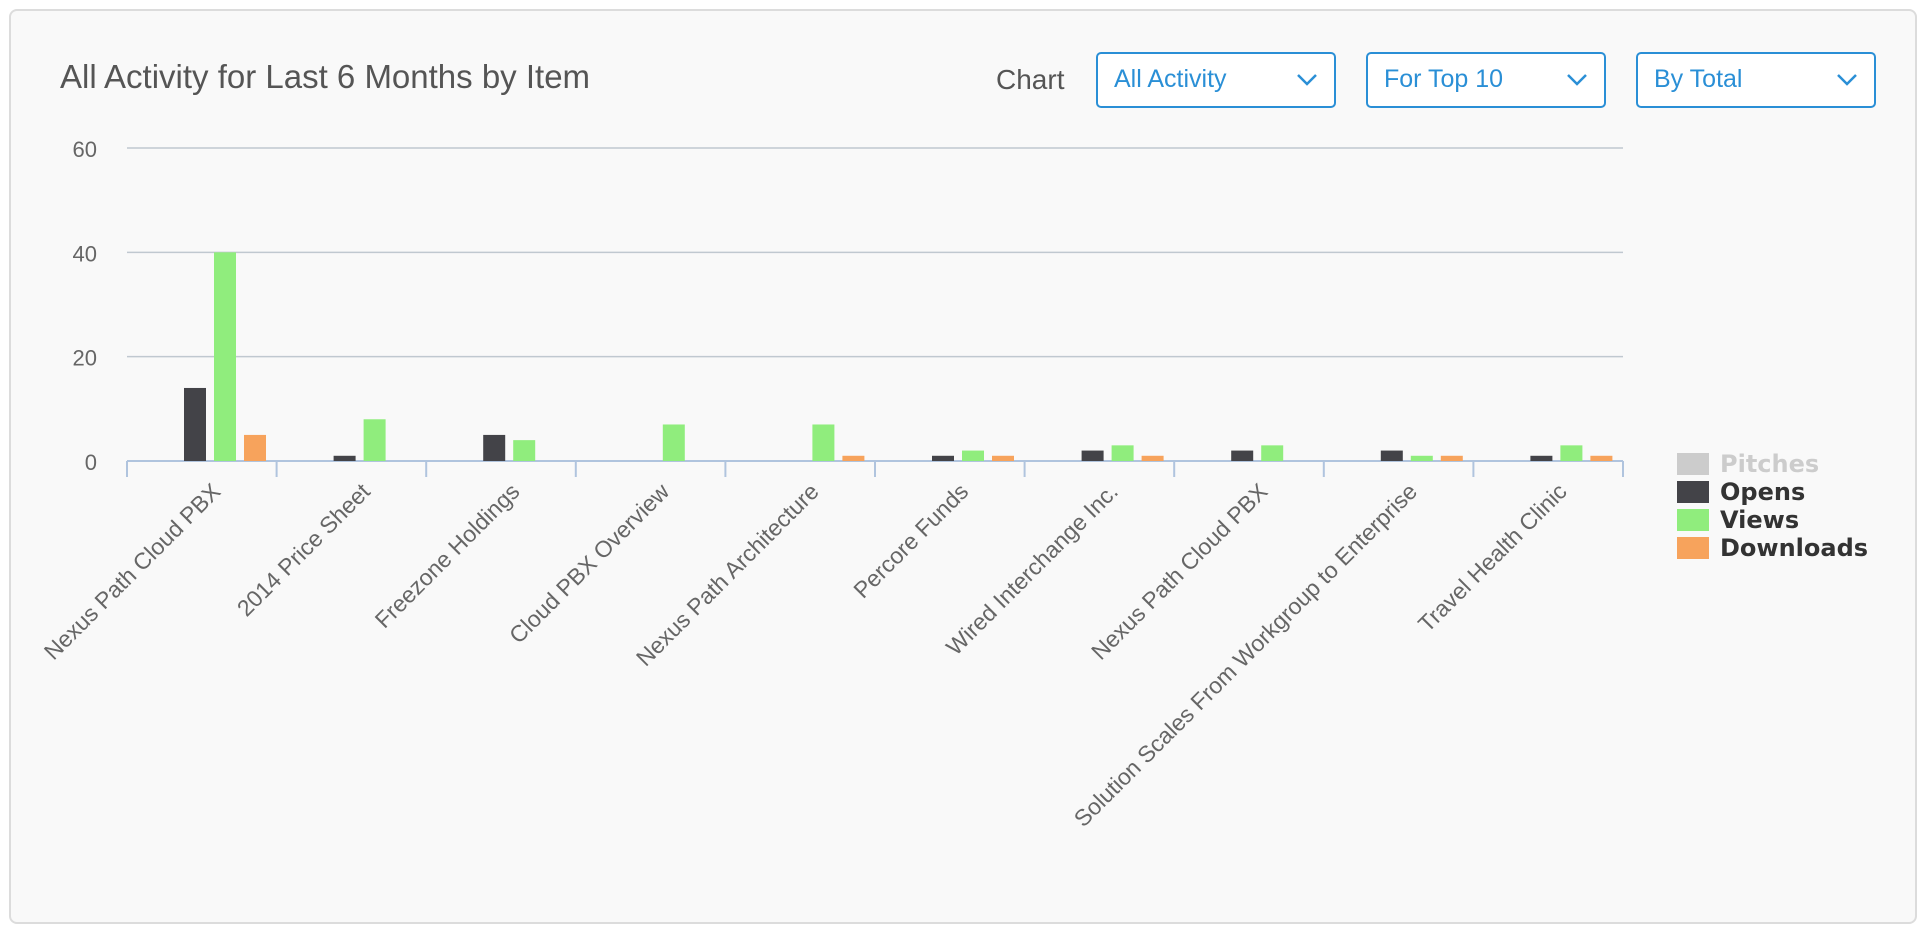  I want to click on y-tick-label: 40, so click(85, 253).